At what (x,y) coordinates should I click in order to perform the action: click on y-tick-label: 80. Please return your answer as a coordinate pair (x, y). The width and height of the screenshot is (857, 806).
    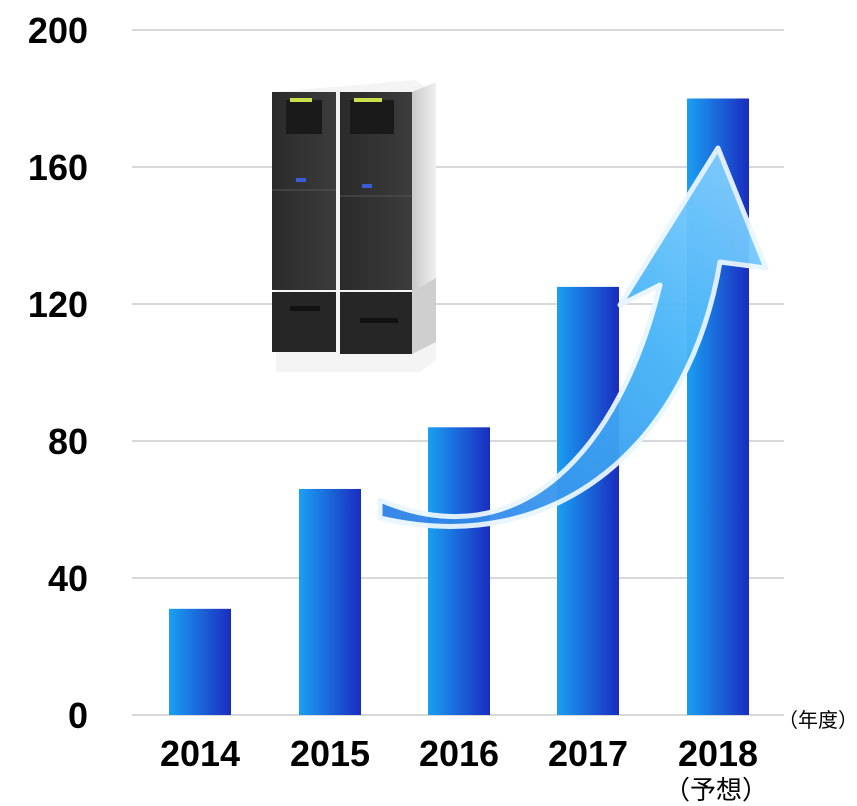
    Looking at the image, I should click on (68, 441).